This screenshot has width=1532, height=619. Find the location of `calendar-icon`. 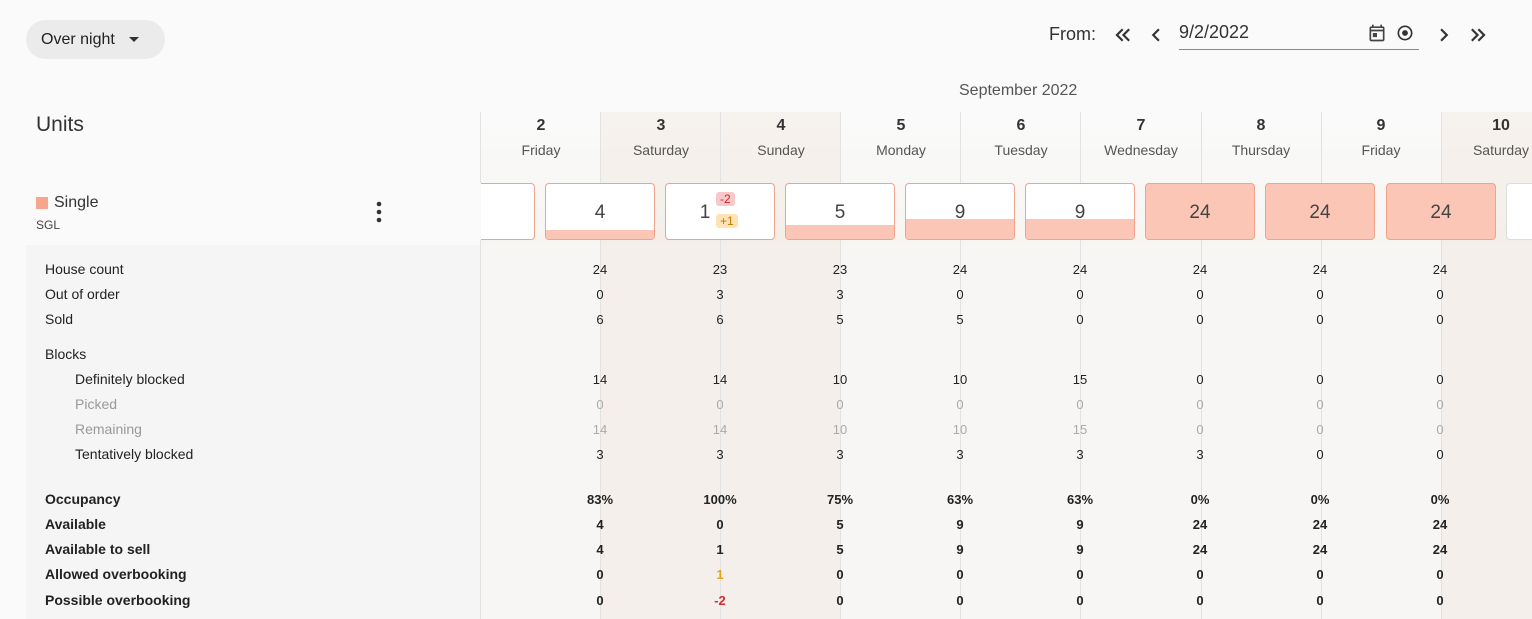

calendar-icon is located at coordinates (1377, 33).